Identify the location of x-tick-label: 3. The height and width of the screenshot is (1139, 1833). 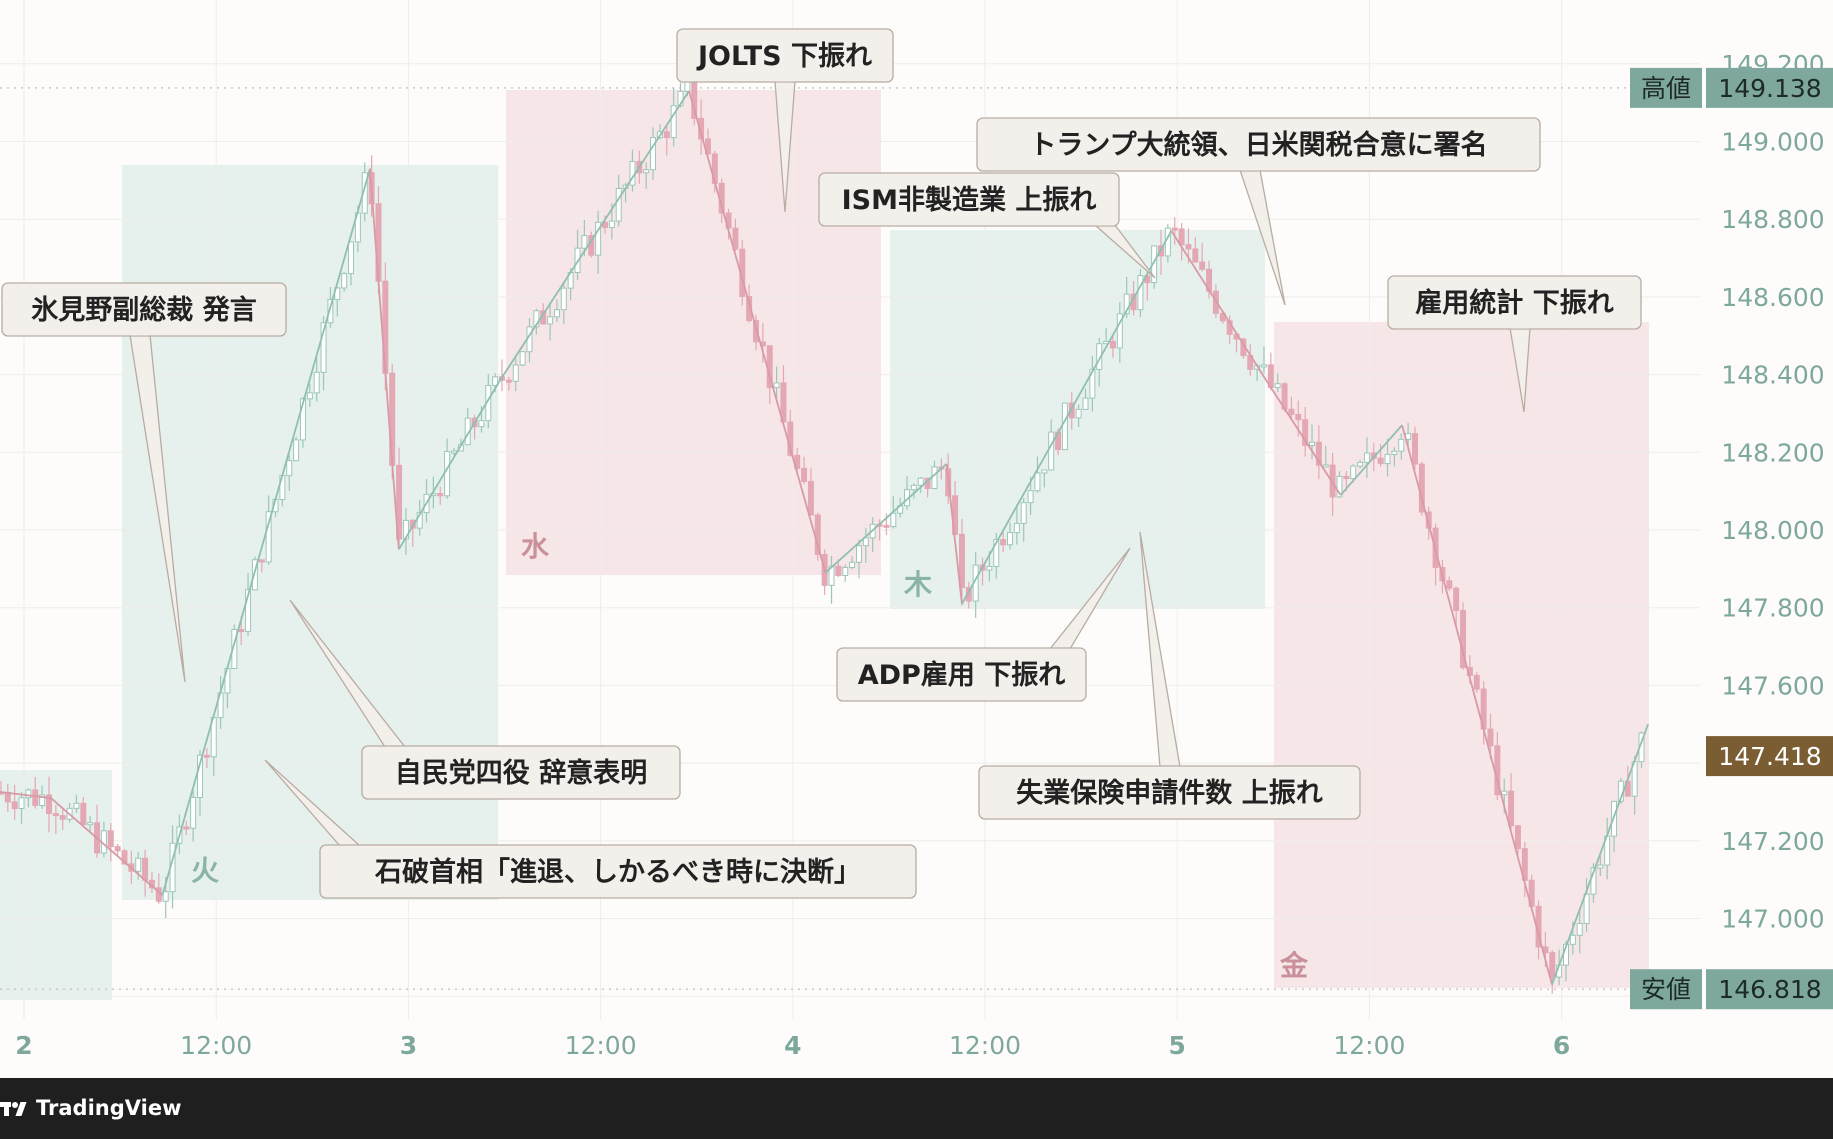
(408, 1045).